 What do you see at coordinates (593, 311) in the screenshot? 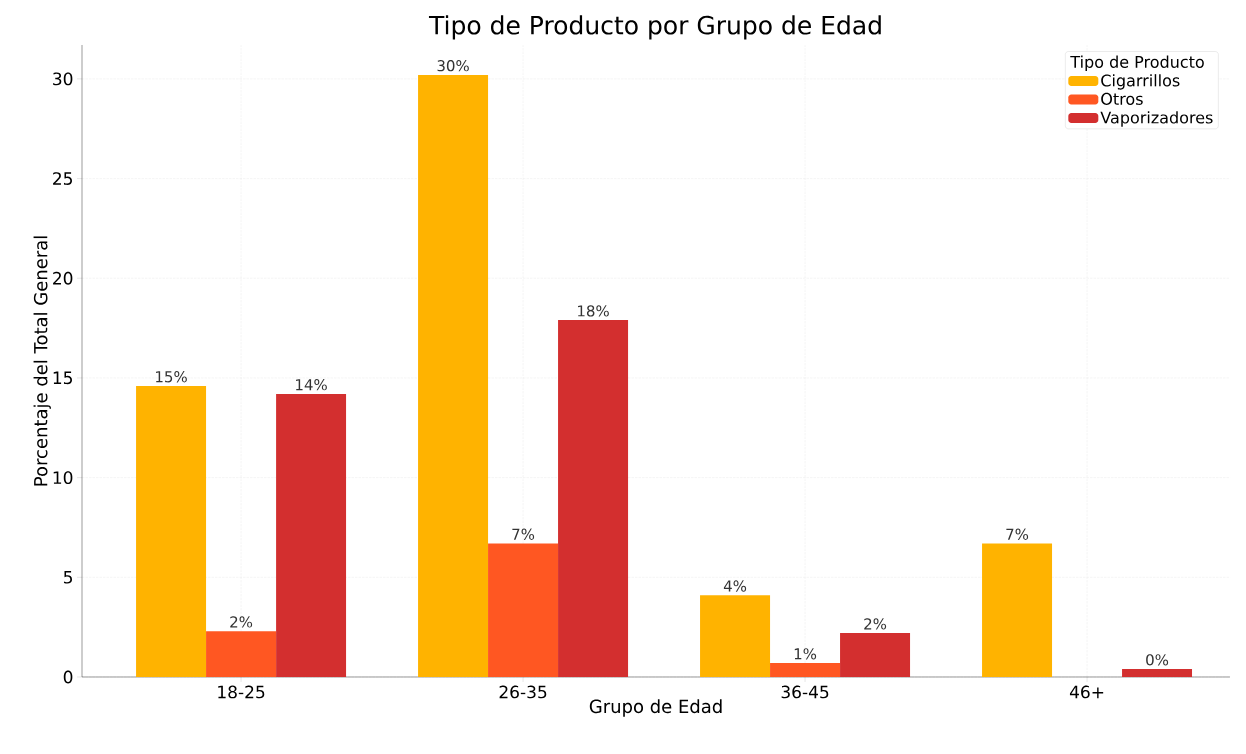
I see `data-label: 18%` at bounding box center [593, 311].